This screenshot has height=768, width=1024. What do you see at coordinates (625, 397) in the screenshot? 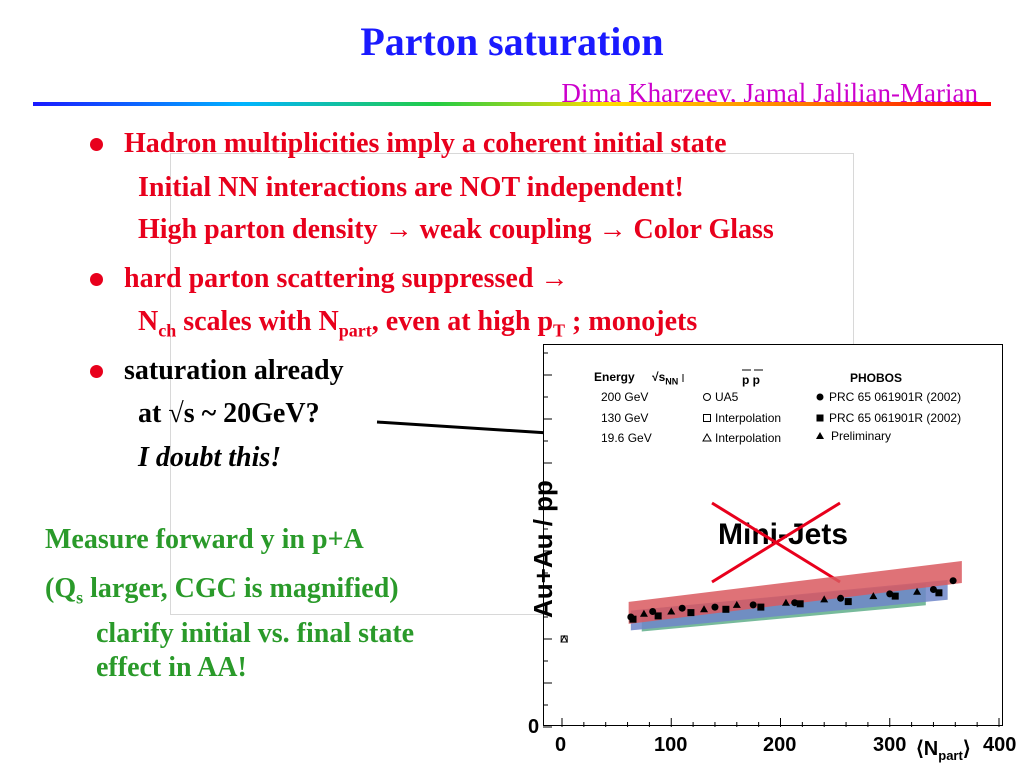
I see `legend-energy-200: 200 GeV` at bounding box center [625, 397].